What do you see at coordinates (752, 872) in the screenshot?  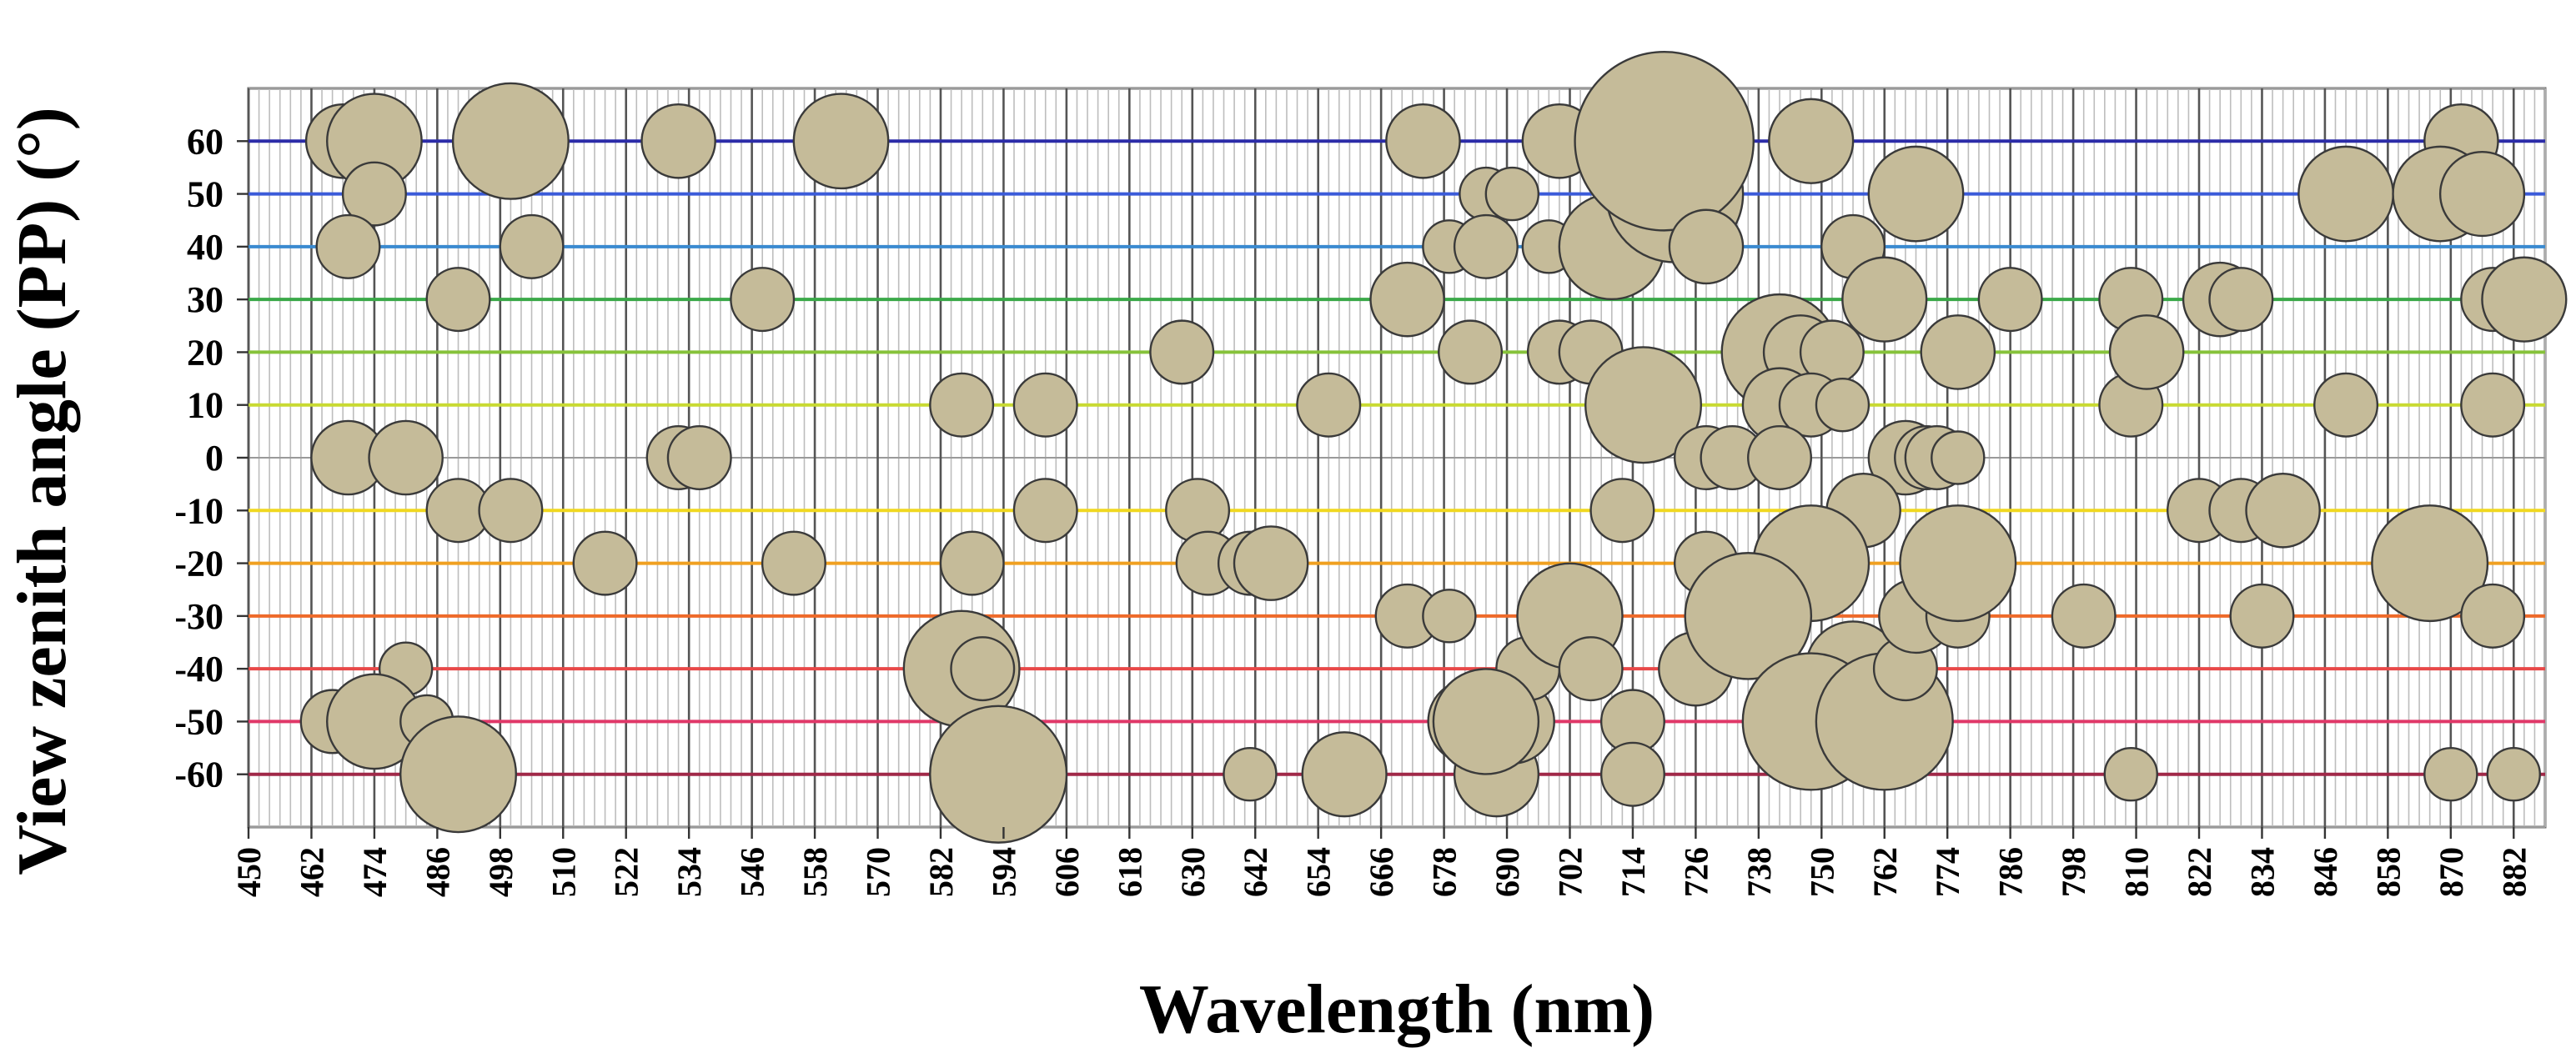 I see `x-tick-label: 546` at bounding box center [752, 872].